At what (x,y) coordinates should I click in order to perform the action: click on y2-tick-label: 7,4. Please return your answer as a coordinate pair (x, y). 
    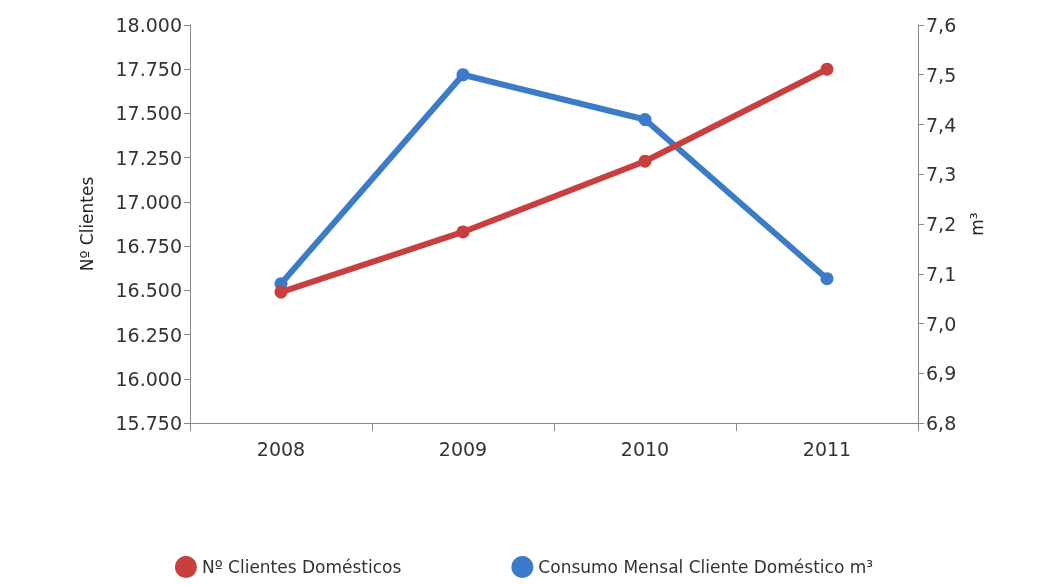
    Looking at the image, I should click on (941, 124).